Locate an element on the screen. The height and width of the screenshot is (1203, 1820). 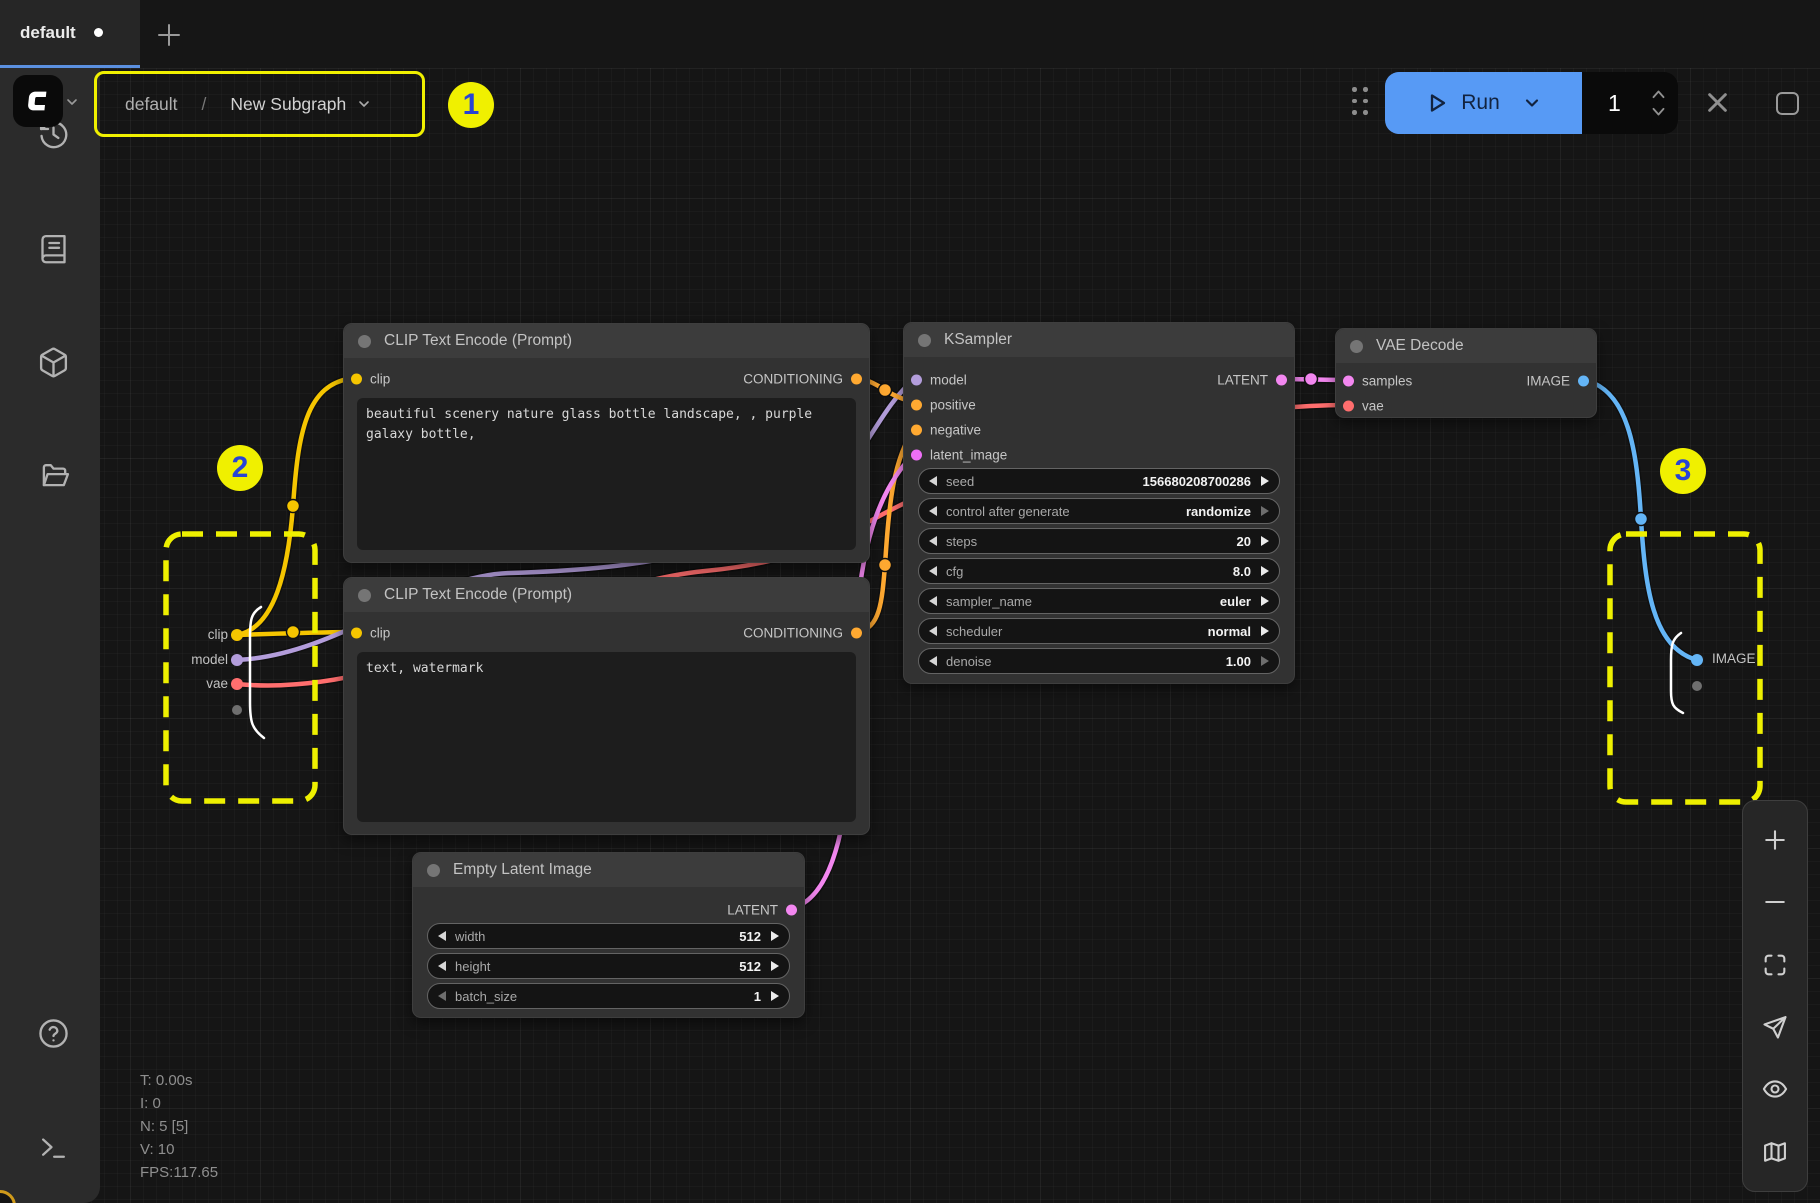
widget-denoise: denoise 1.00 is located at coordinates (1099, 661).